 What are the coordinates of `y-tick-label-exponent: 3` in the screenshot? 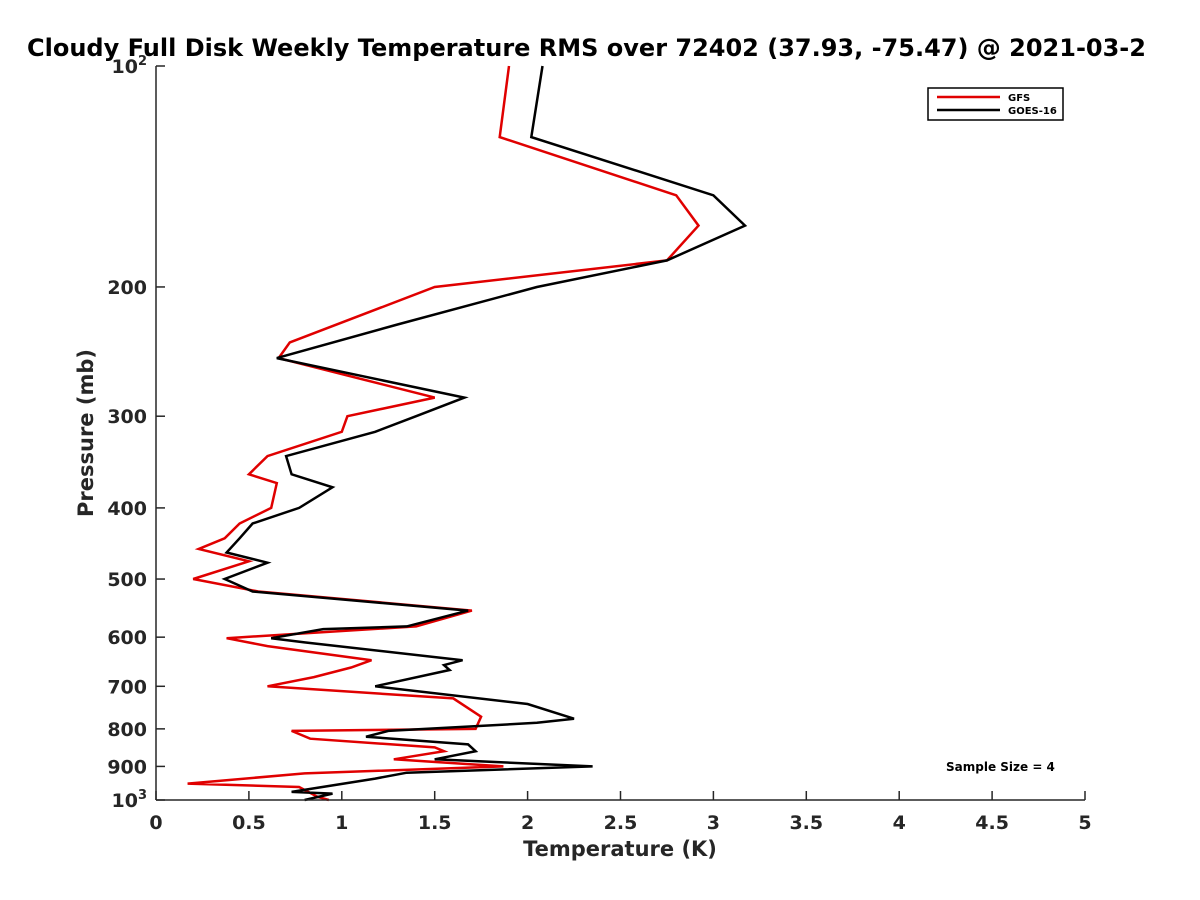 It's located at (142, 795).